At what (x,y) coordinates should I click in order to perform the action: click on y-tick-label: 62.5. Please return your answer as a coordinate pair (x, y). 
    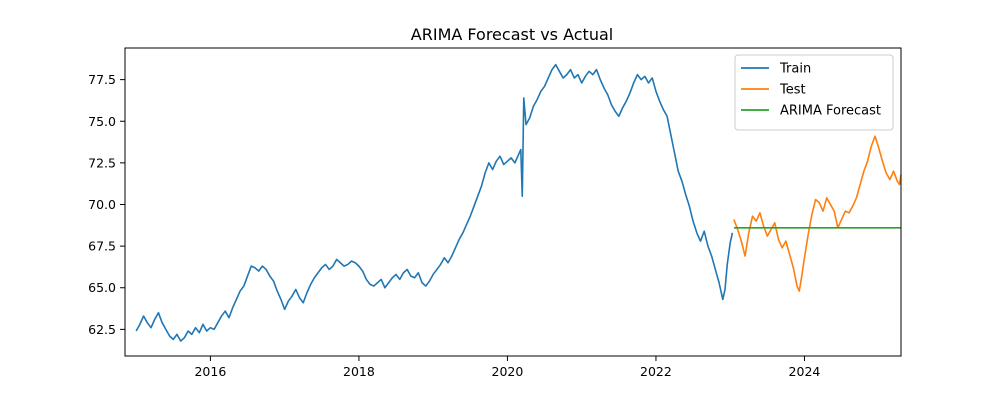
    Looking at the image, I should click on (102, 329).